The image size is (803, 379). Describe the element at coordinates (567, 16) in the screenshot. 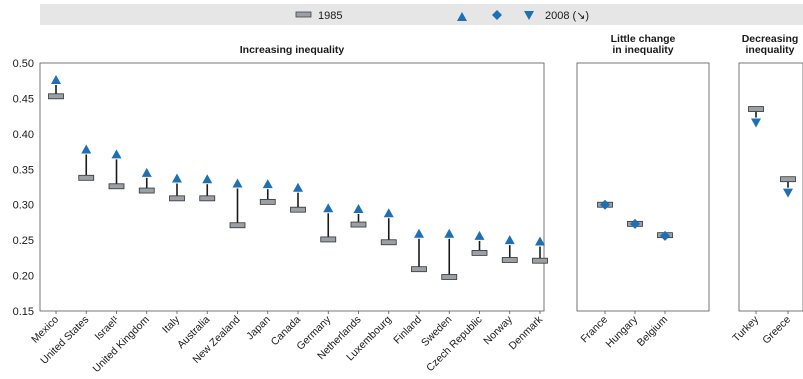

I see `legend-label-2008: 2008 (↘)` at that location.